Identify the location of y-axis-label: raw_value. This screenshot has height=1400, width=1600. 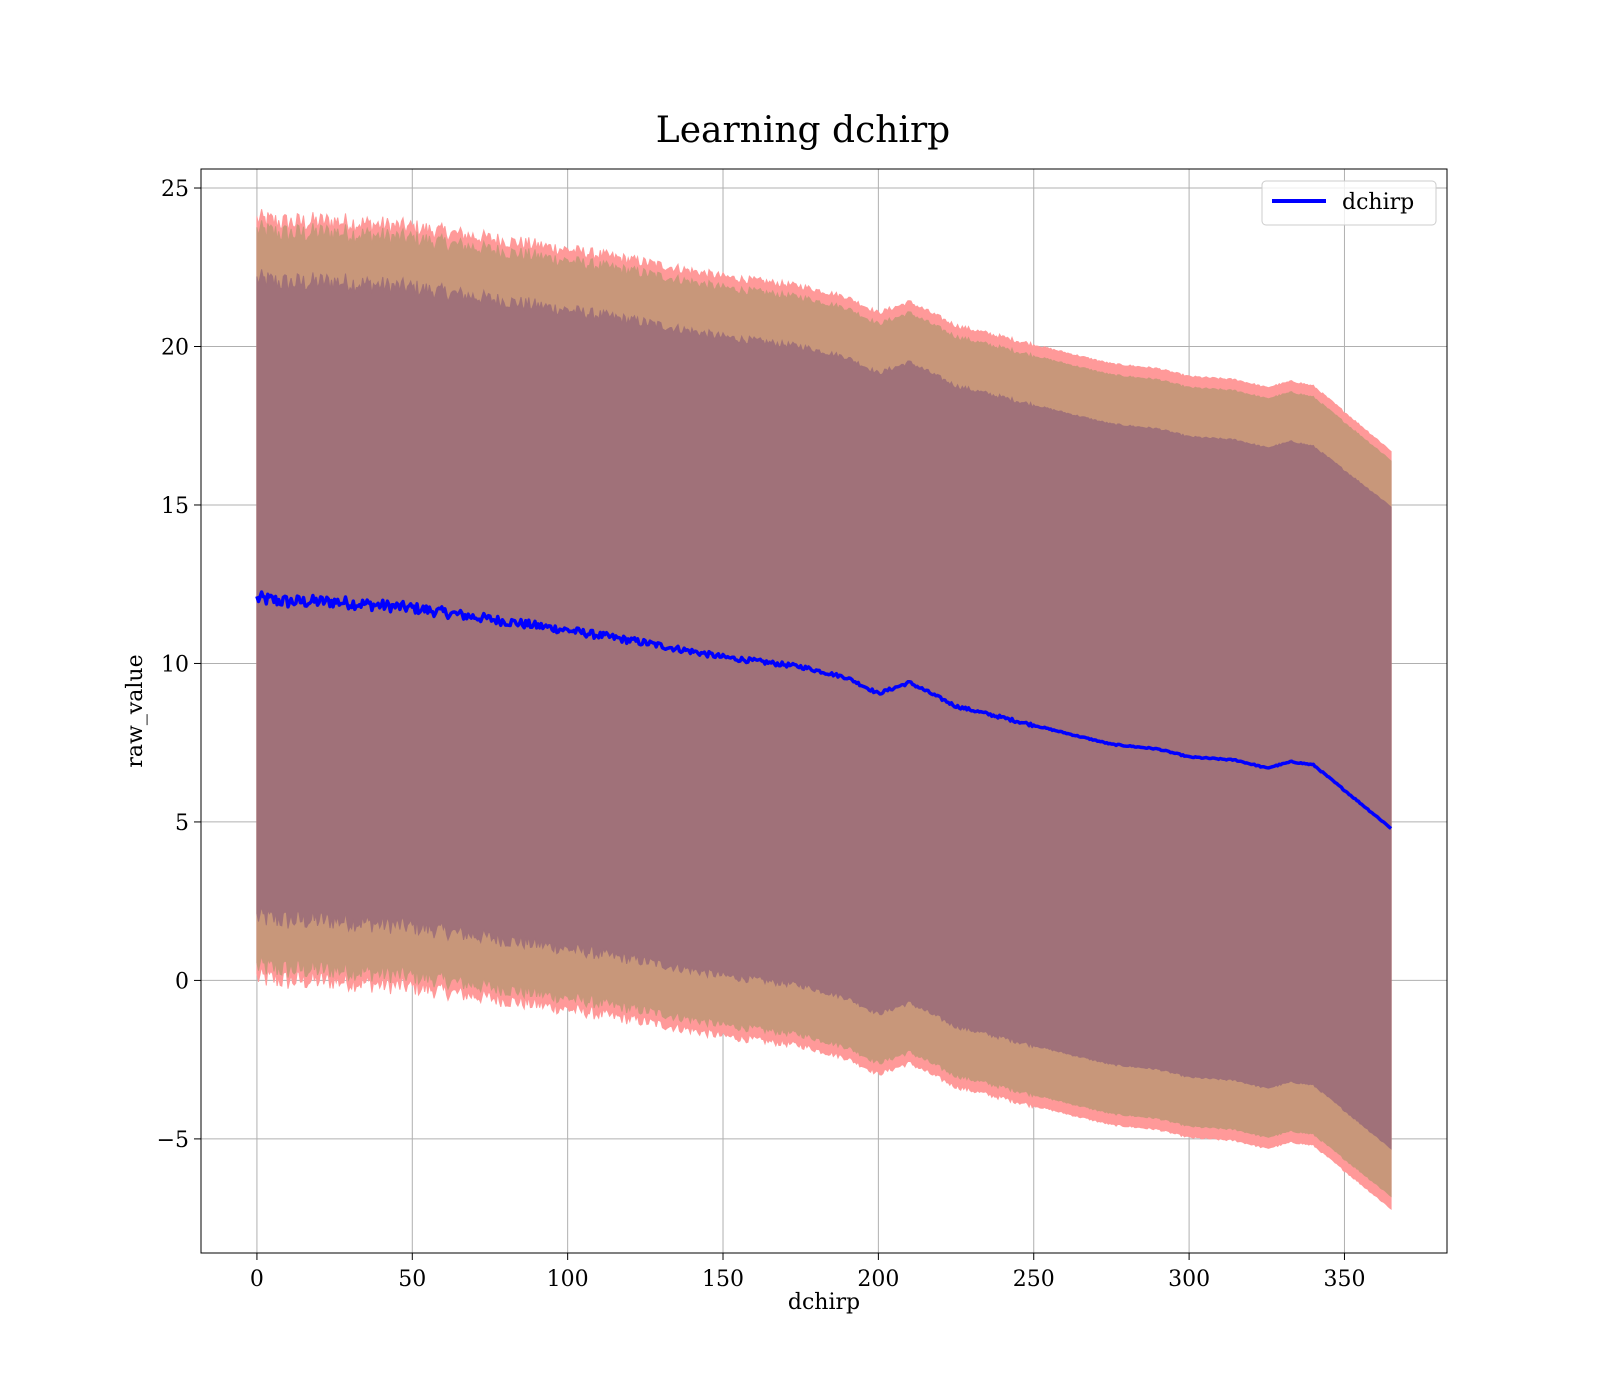
(135, 710).